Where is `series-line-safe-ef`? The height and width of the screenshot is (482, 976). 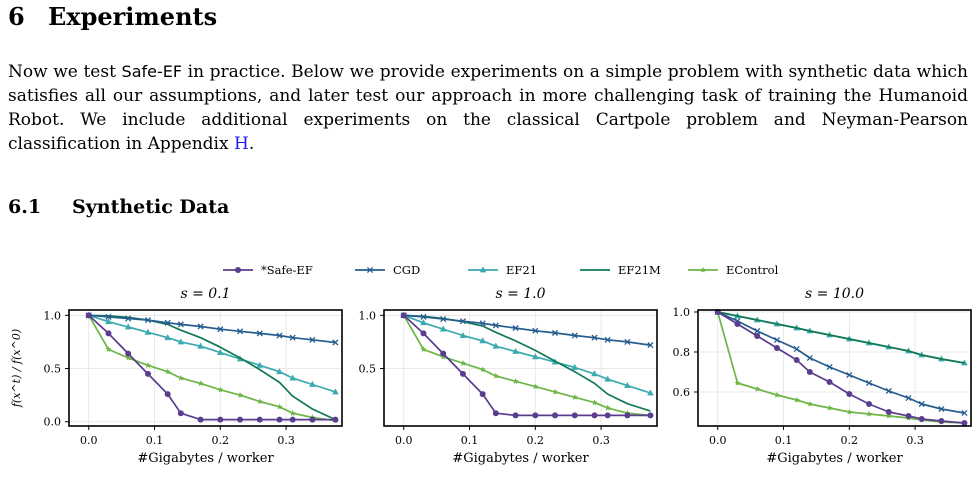 series-line-safe-ef is located at coordinates (212, 367).